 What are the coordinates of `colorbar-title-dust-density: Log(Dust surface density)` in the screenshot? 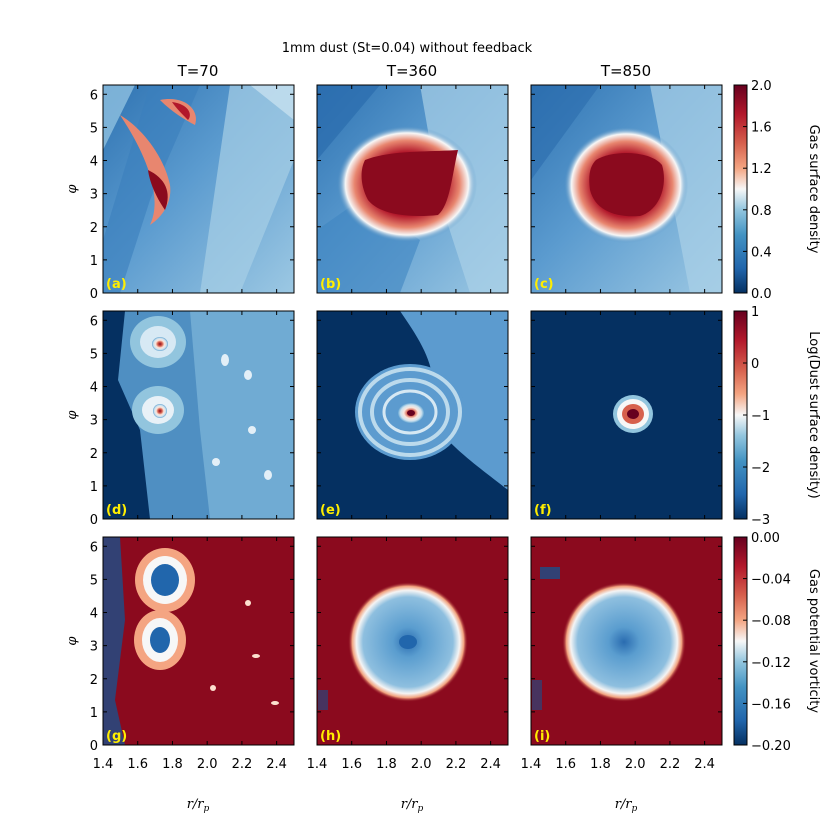 It's located at (813, 414).